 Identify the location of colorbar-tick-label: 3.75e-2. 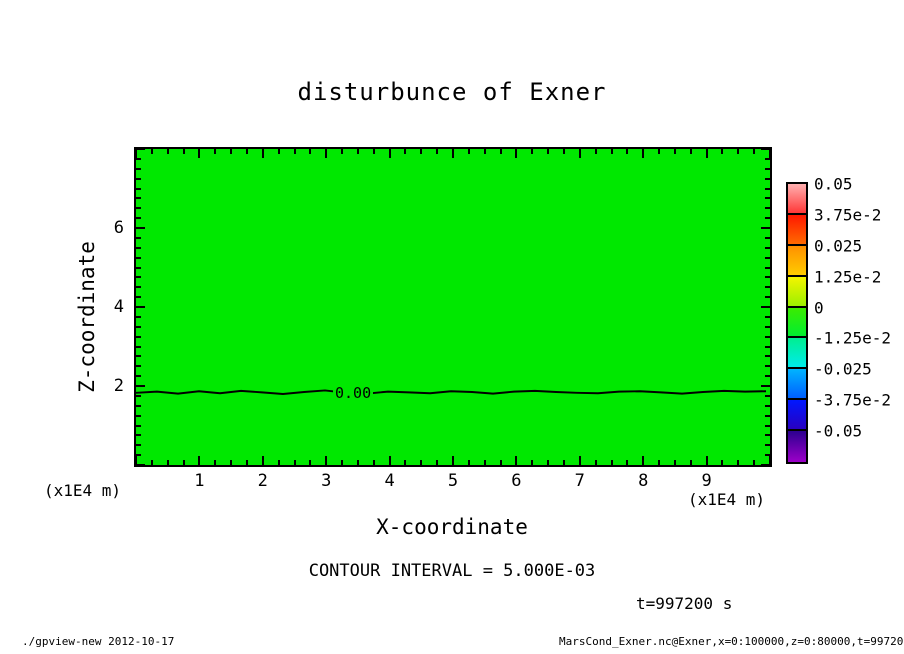
(848, 215).